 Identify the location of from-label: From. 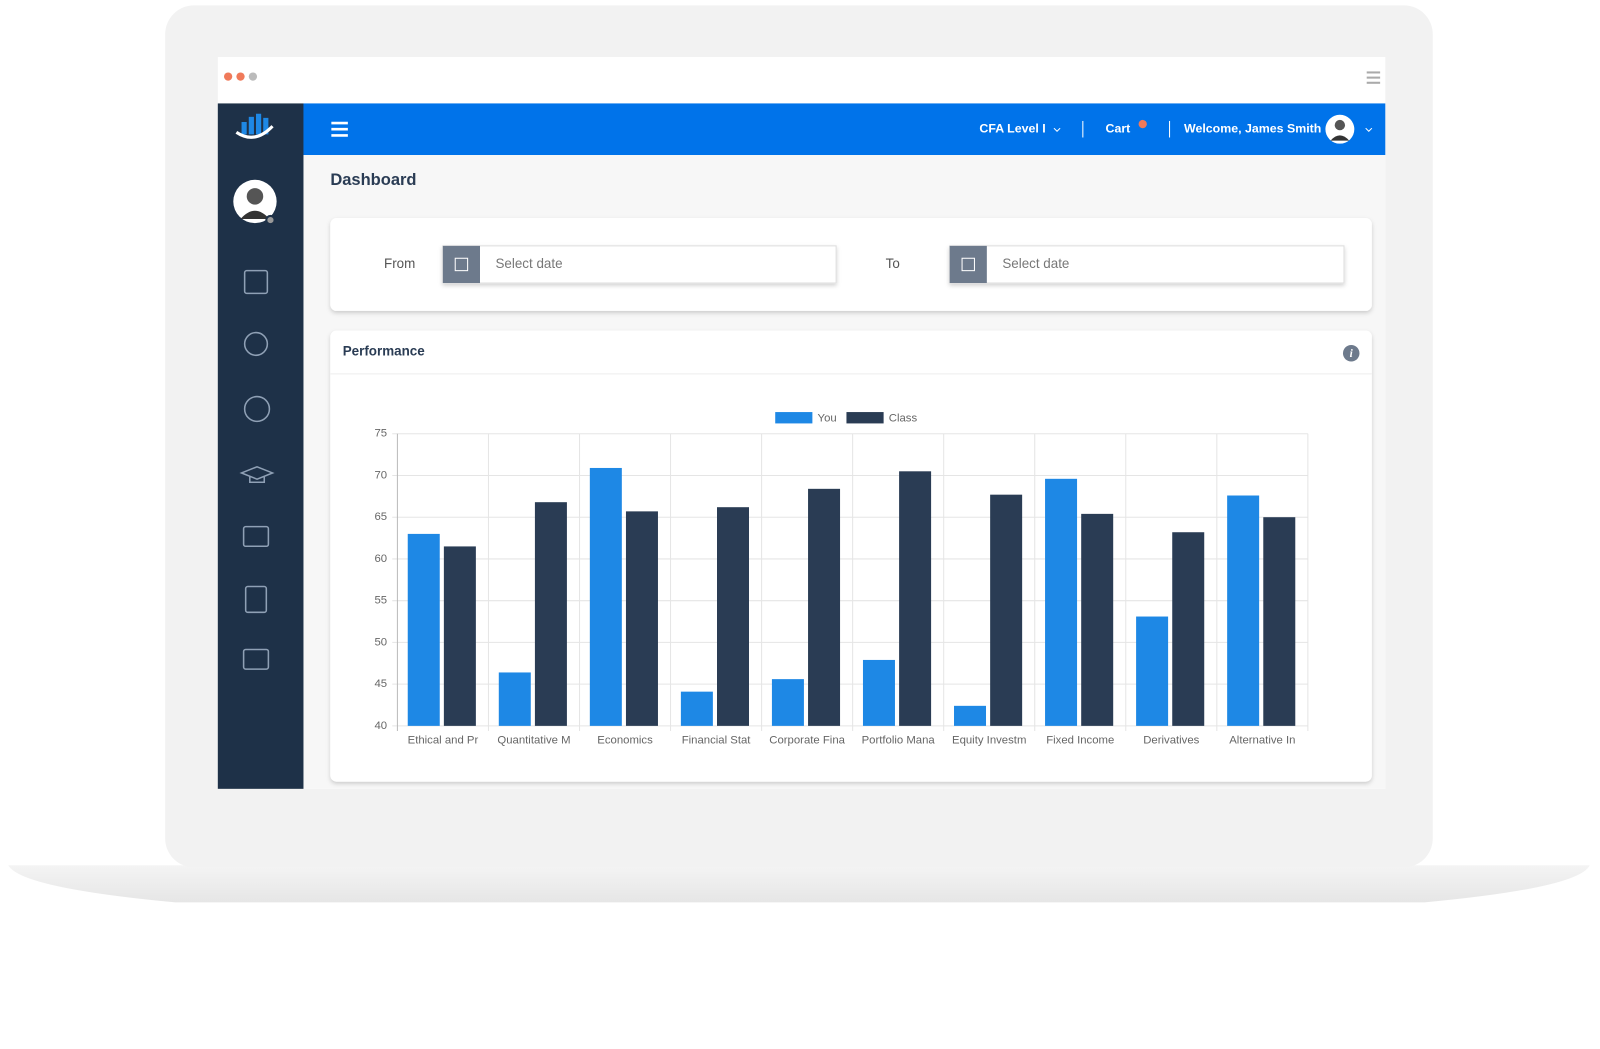
(399, 263).